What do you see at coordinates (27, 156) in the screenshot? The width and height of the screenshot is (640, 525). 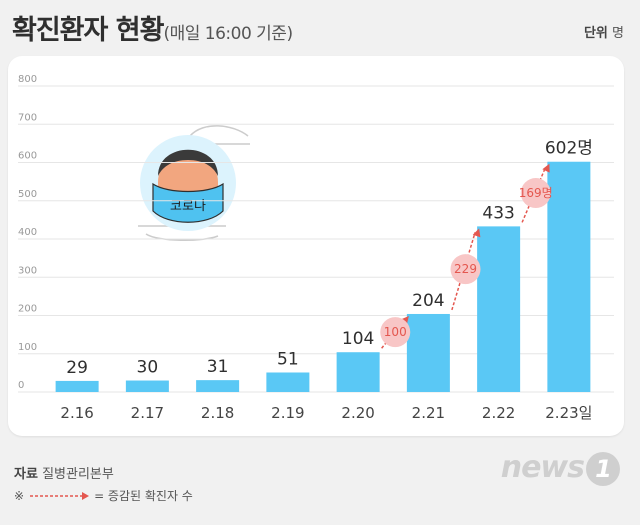 I see `y-tick-label: 600` at bounding box center [27, 156].